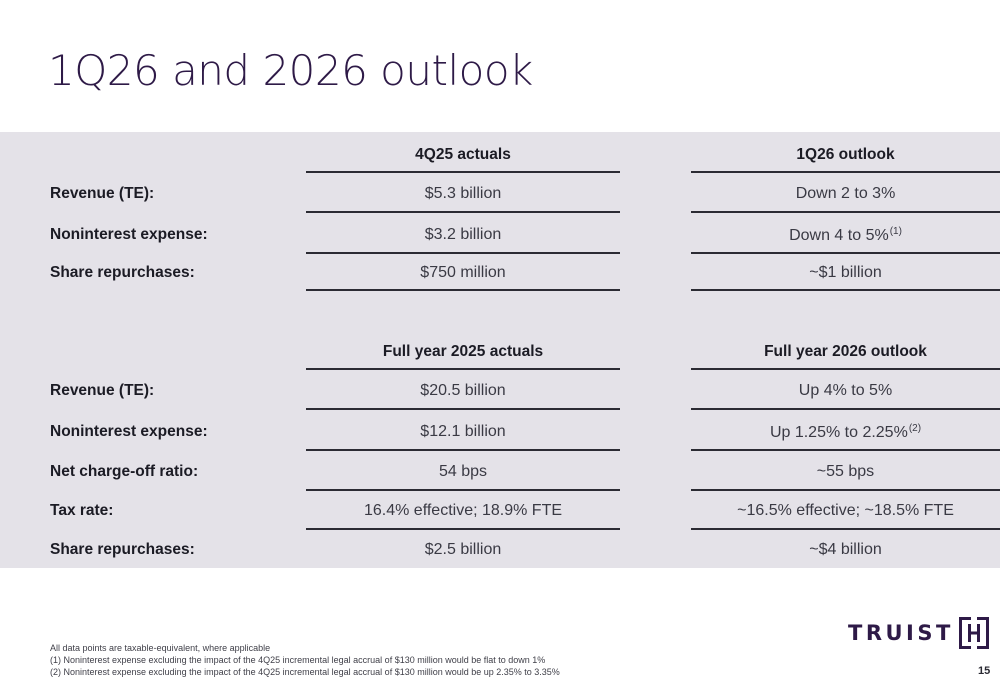 This screenshot has height=685, width=1000. Describe the element at coordinates (463, 510) in the screenshot. I see `actual-value: 16.4% effective; 18.9% FTE` at that location.